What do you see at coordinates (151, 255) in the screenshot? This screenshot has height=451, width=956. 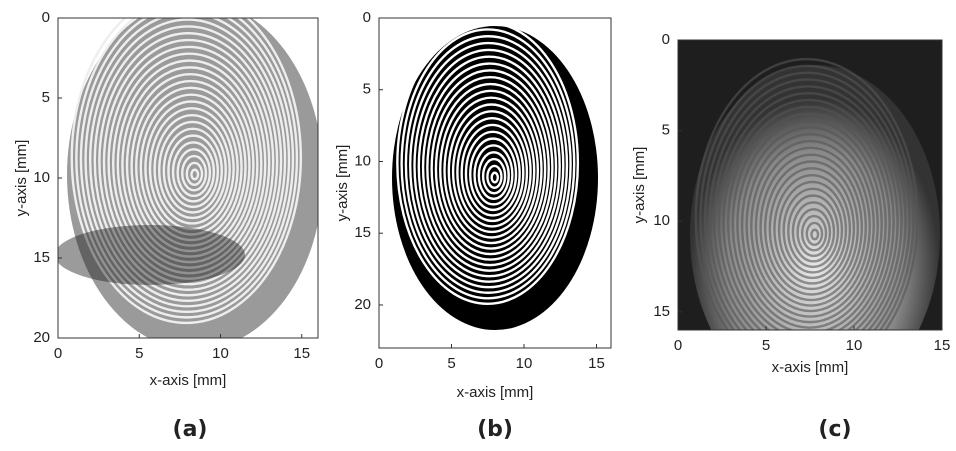 I see `smudge` at bounding box center [151, 255].